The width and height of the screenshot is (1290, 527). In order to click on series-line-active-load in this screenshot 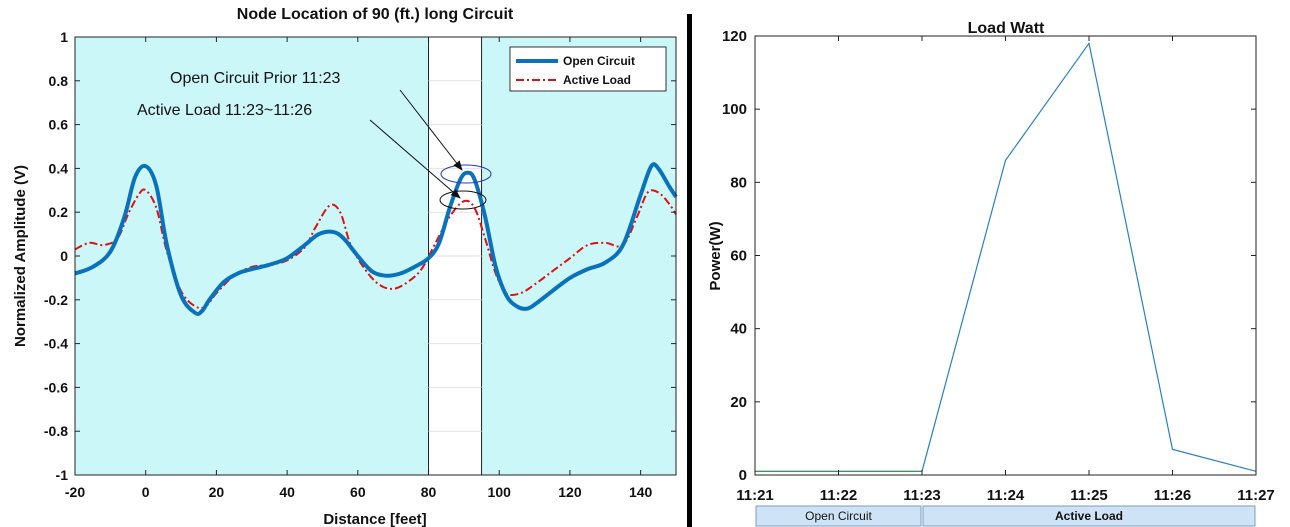, I will do `click(375, 249)`.